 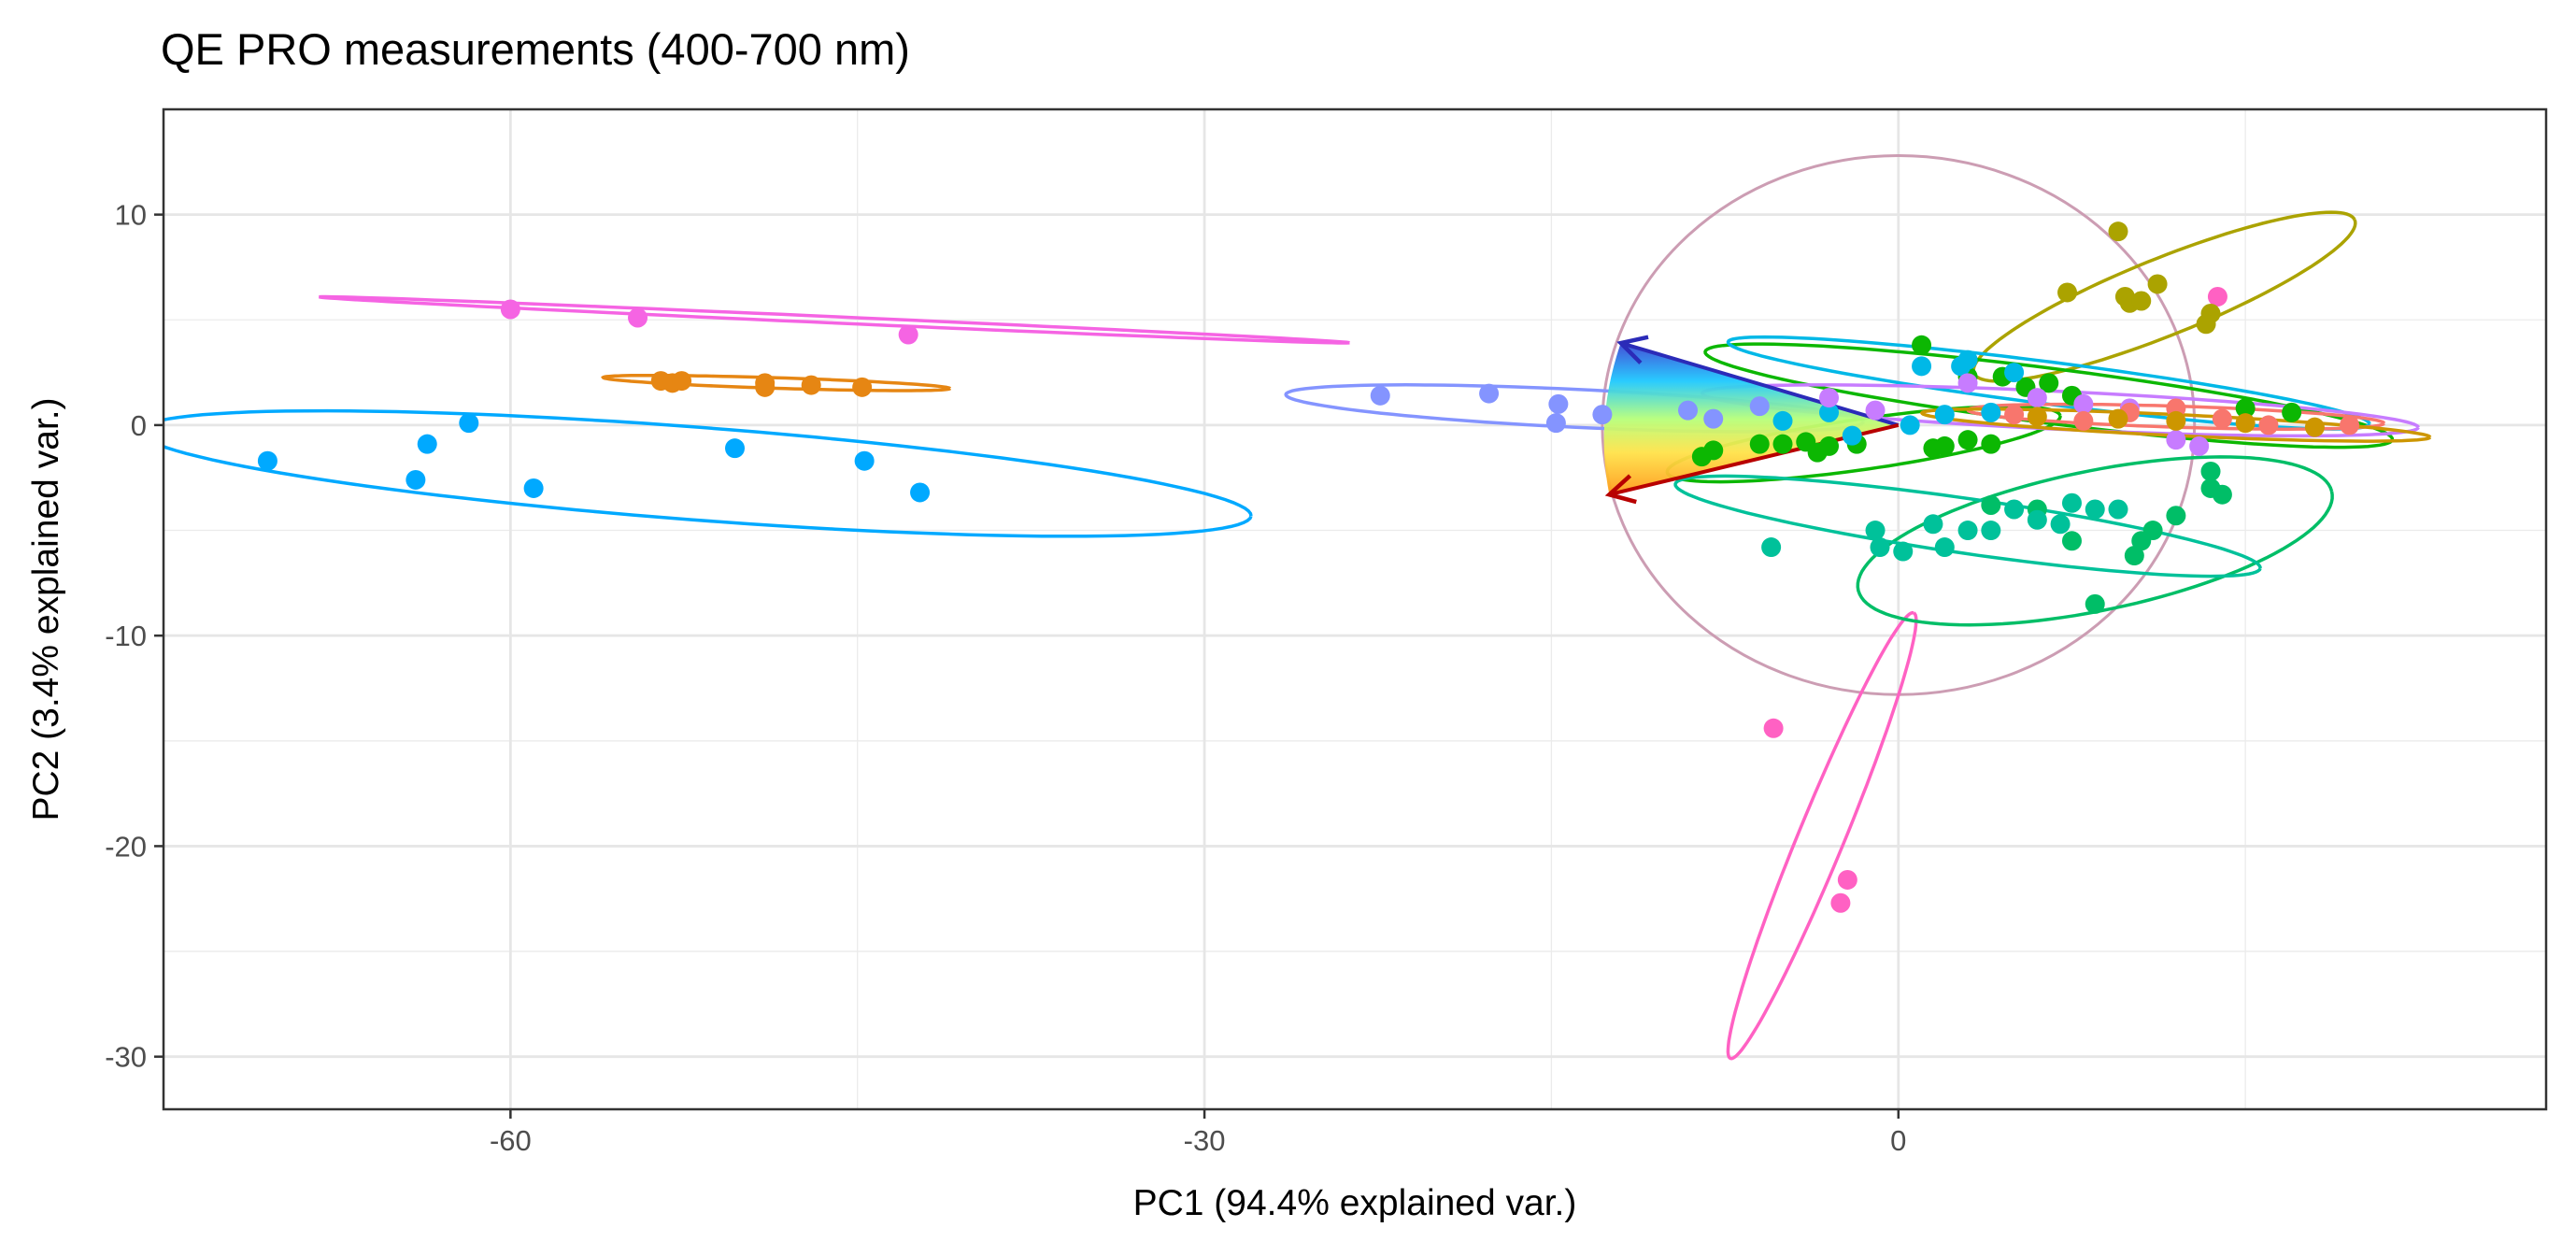 I want to click on x-tick-label: 0, so click(x=1898, y=1140).